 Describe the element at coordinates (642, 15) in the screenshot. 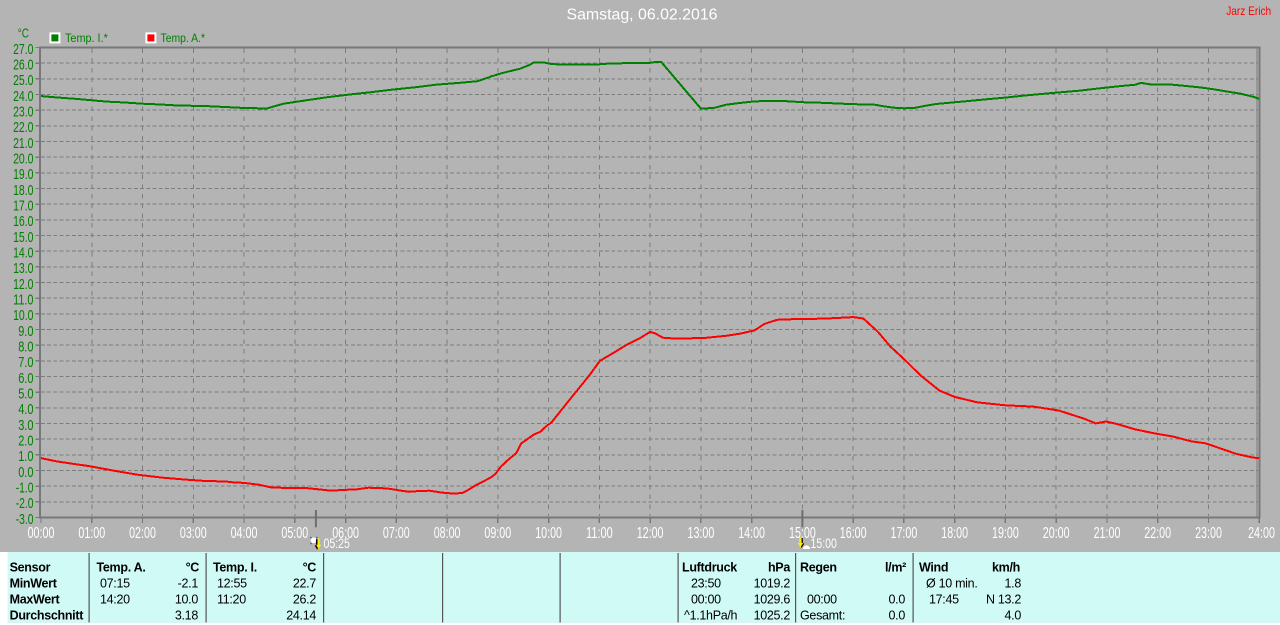

I see `svg-text: Samstag, 06.02.2016` at that location.